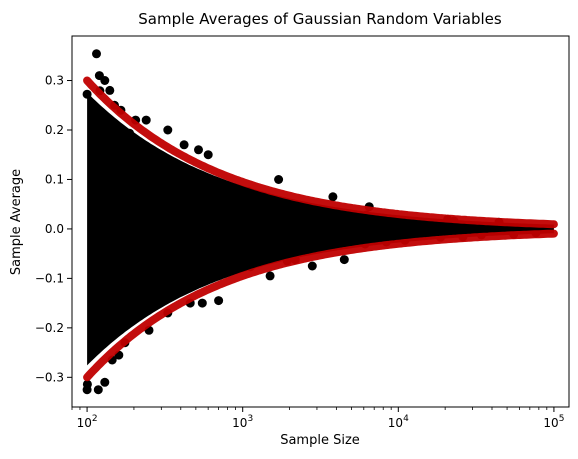  What do you see at coordinates (398, 422) in the screenshot?
I see `x-tick-label: 10⁴` at bounding box center [398, 422].